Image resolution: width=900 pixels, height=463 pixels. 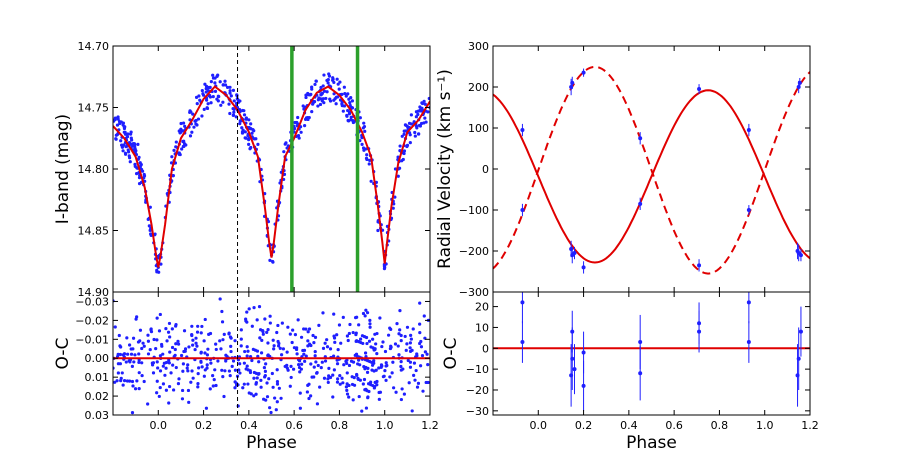 I want to click on y-tick-label: 0.03, so click(x=97, y=415).